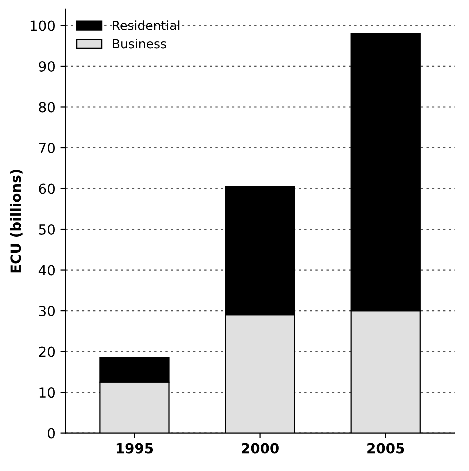  Describe the element at coordinates (146, 25) in the screenshot. I see `legend-label: Residential` at that location.